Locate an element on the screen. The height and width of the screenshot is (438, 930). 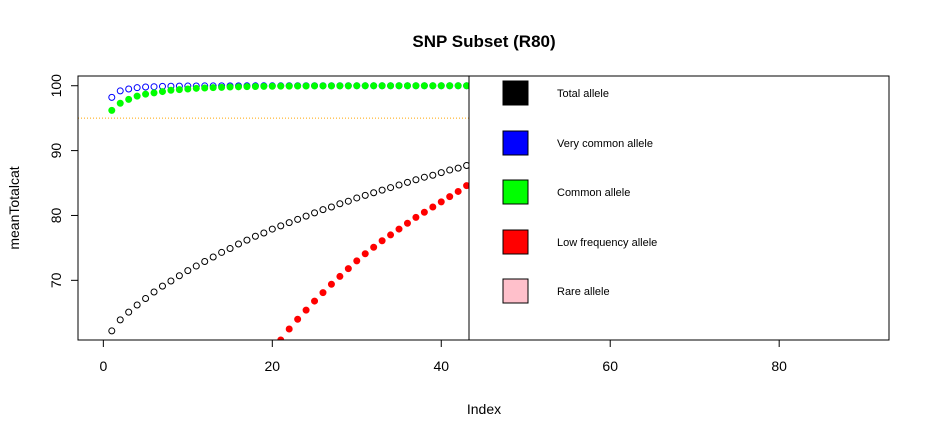
legend-item: Total allele is located at coordinates (555, 93).